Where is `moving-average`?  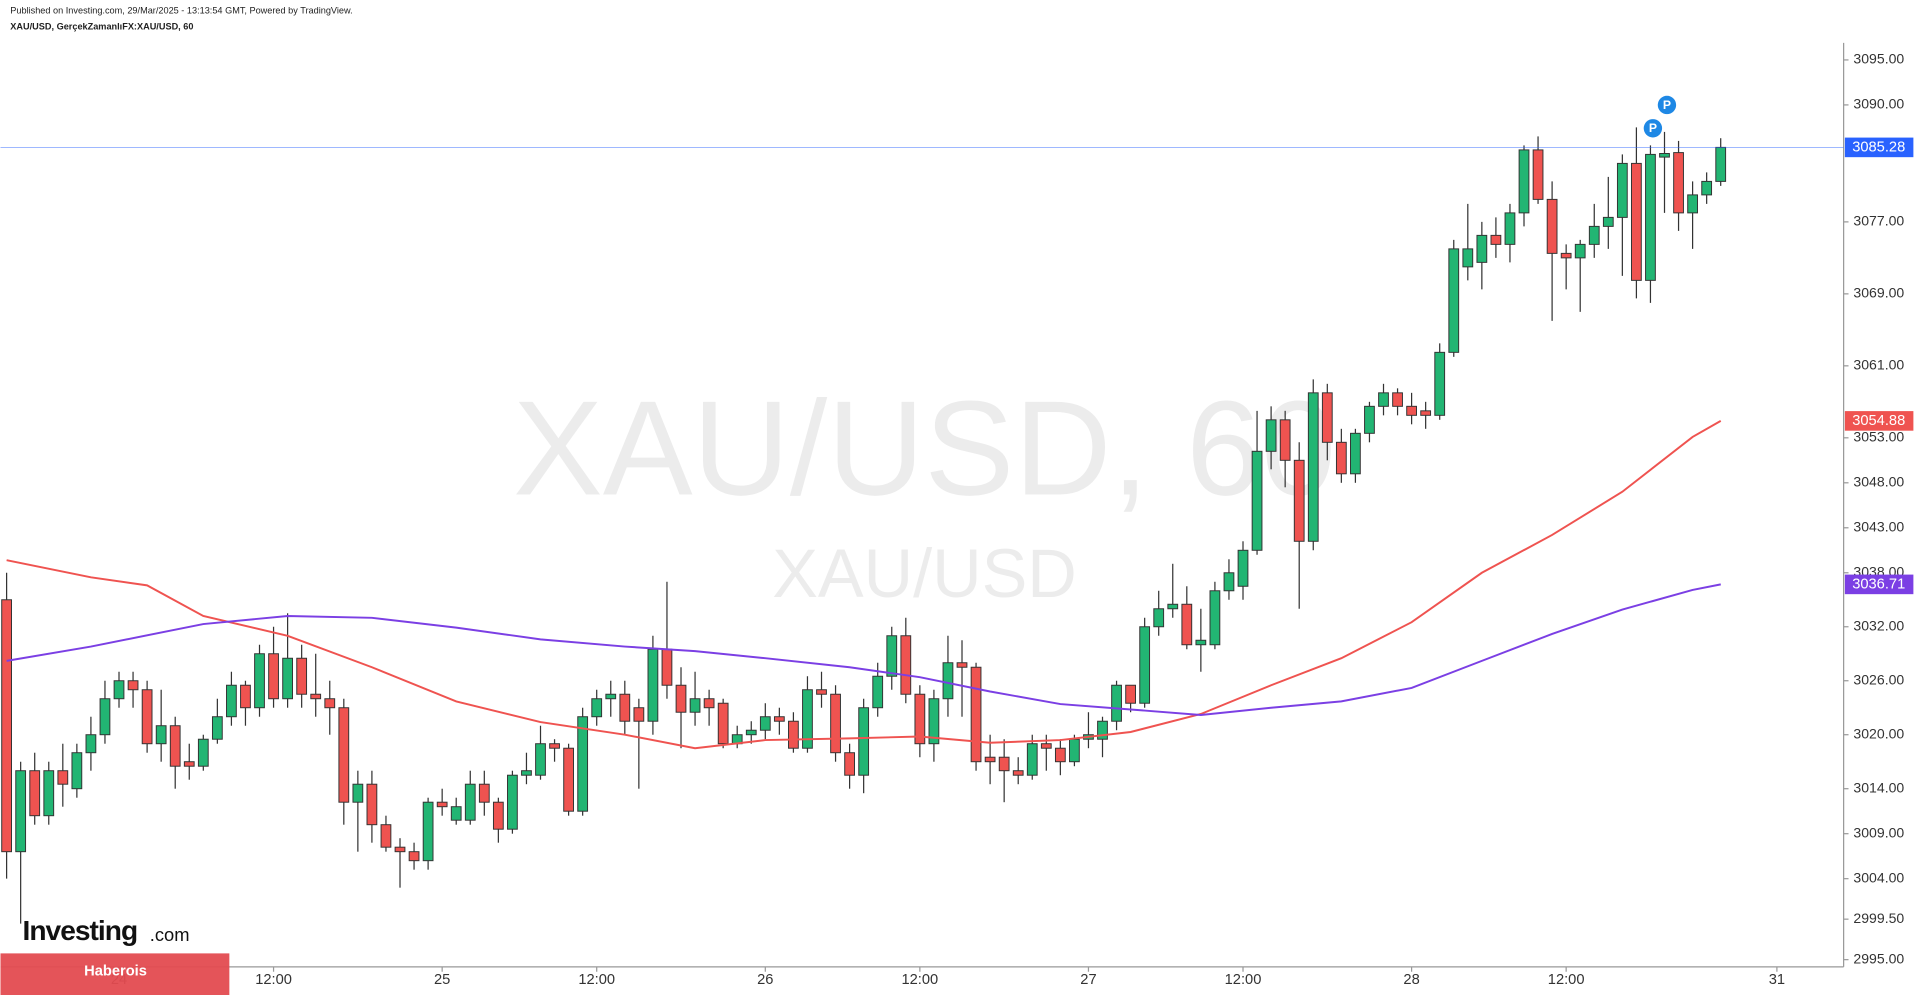
moving-average is located at coordinates (863, 649).